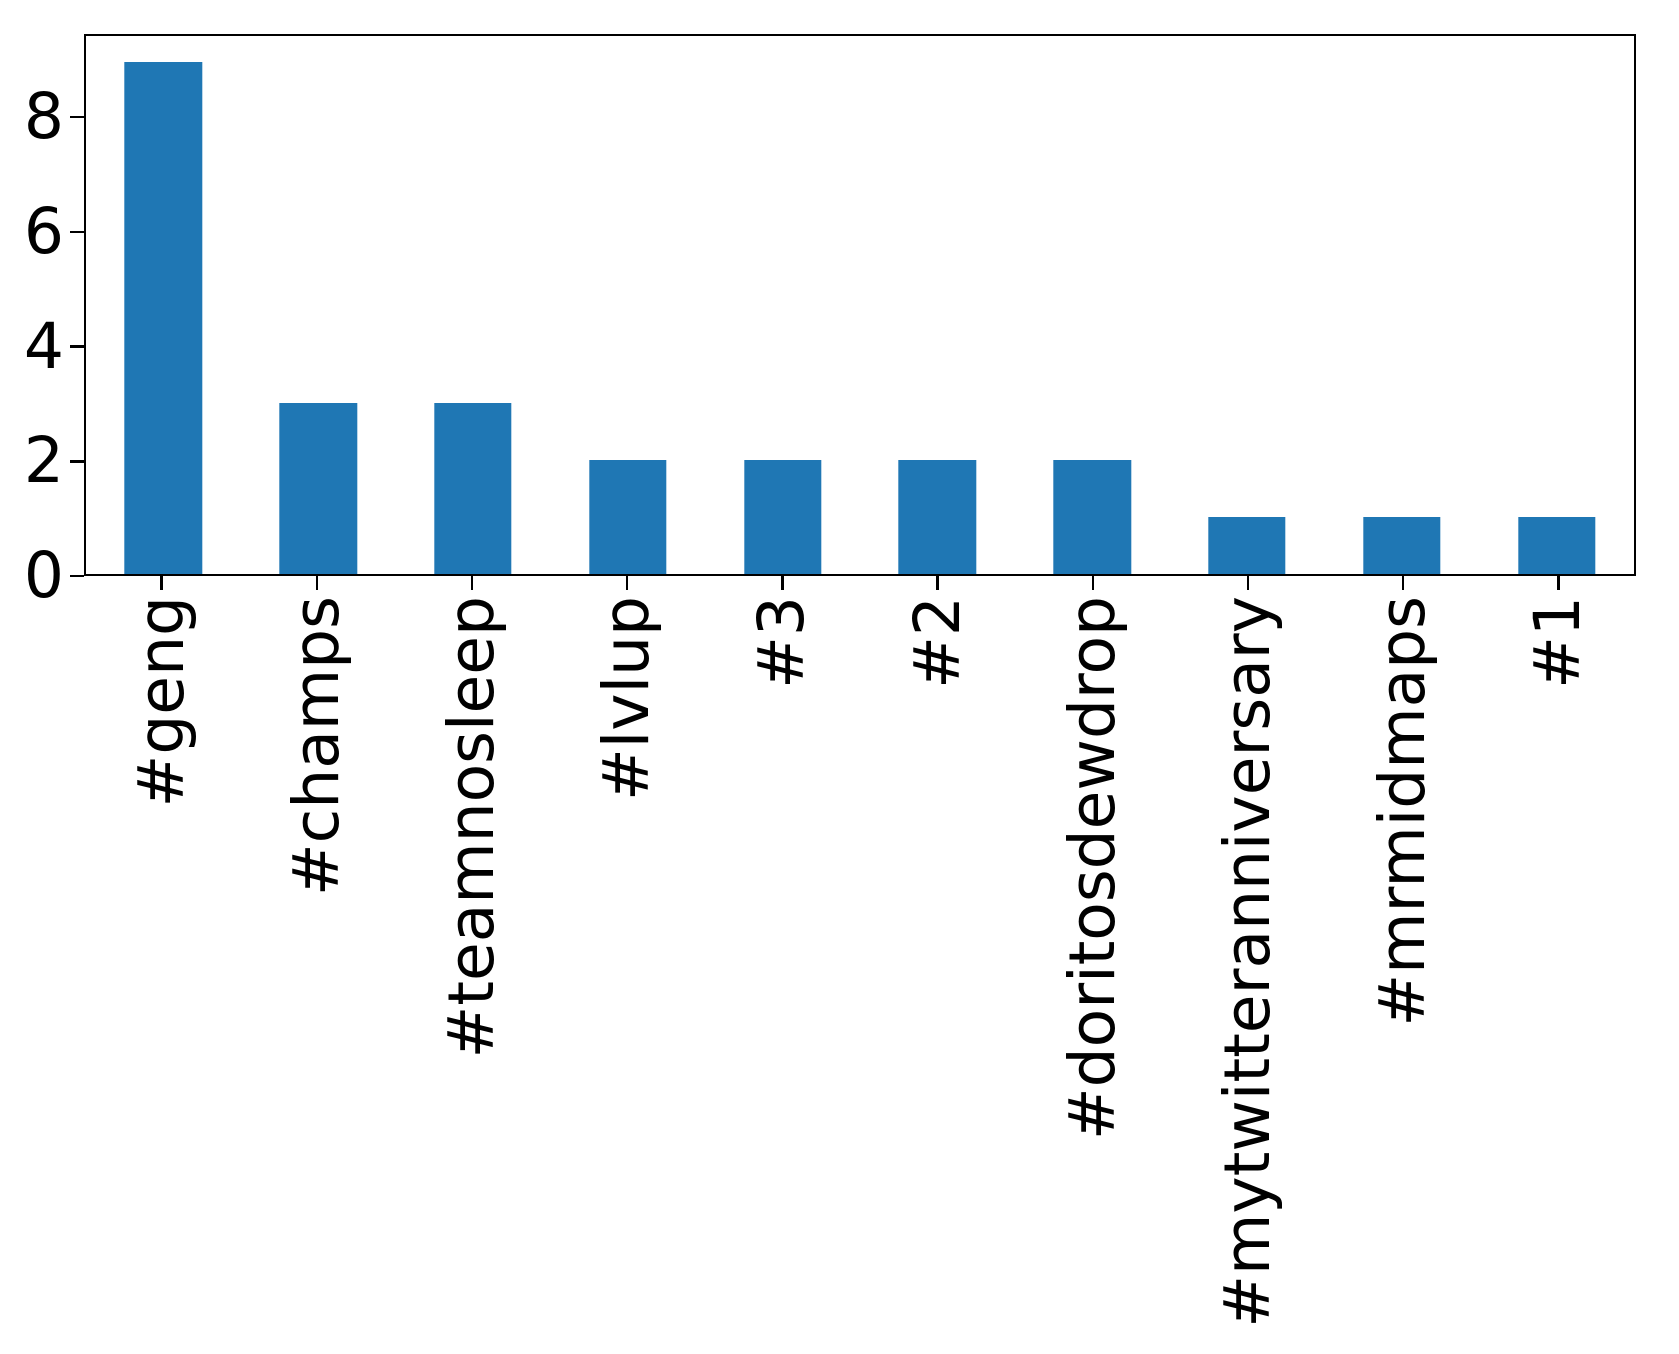  I want to click on y-tick-label: 0, so click(43, 575).